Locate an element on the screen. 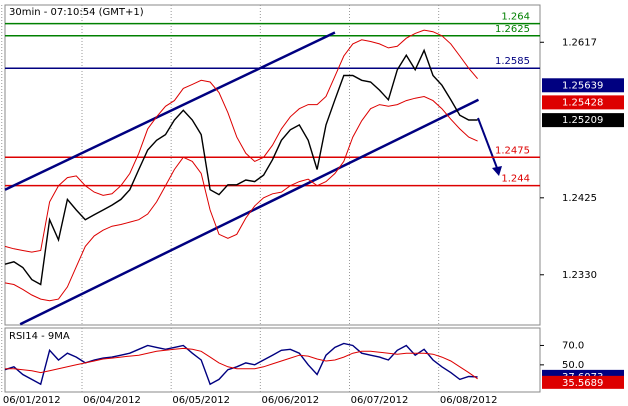 This screenshot has width=628, height=406. level-label: 1.264 is located at coordinates (515, 17).